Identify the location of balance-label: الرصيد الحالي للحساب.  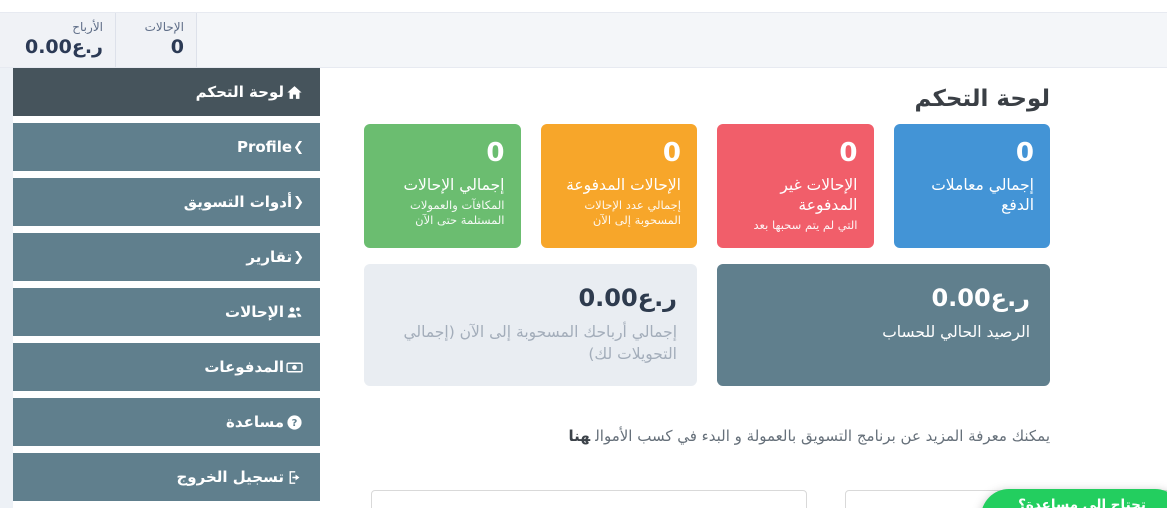
(956, 331).